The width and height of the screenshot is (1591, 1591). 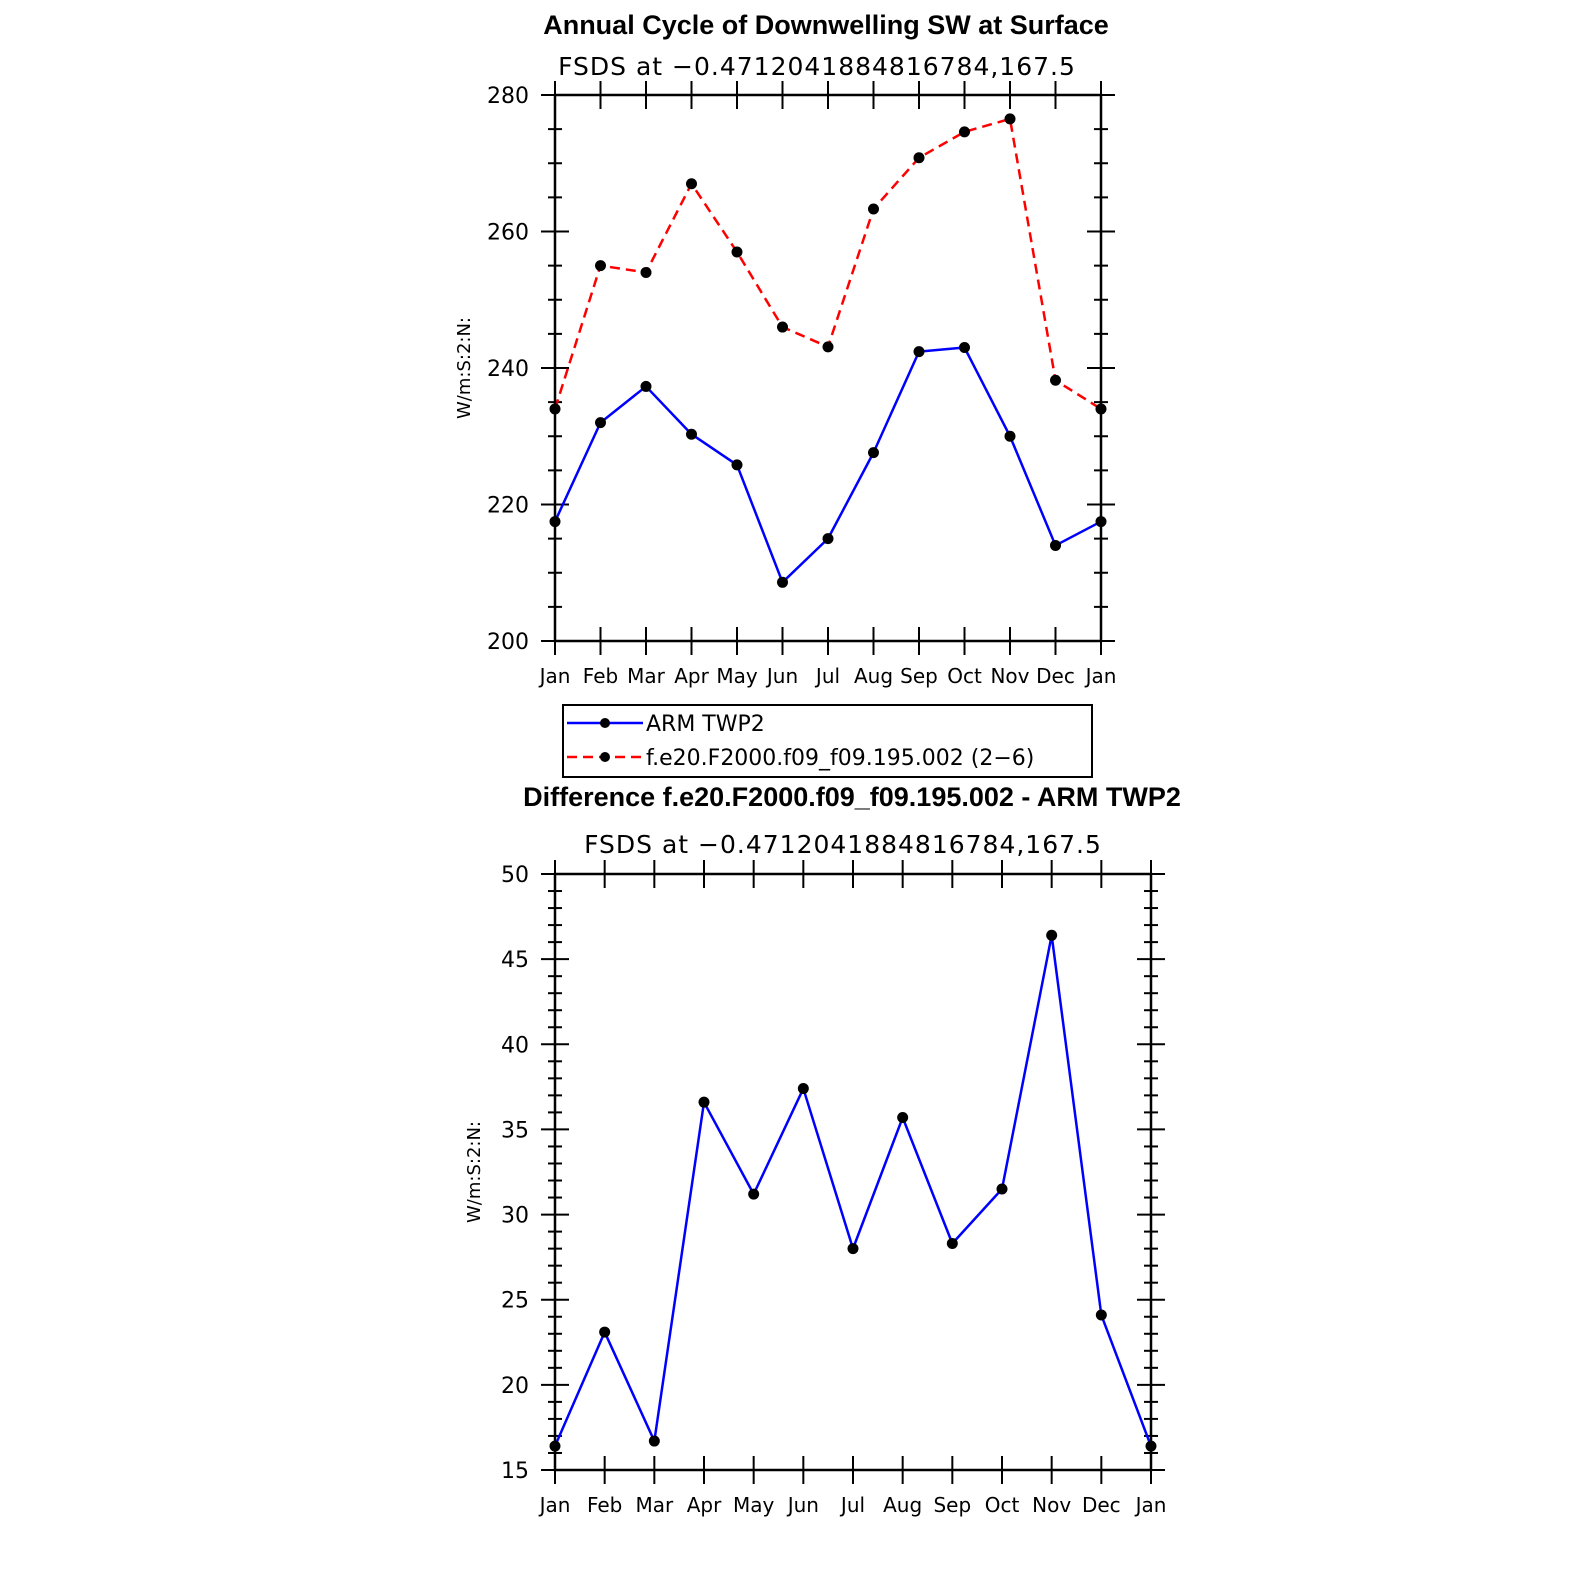 I want to click on y-tick-label: 40, so click(x=515, y=1045).